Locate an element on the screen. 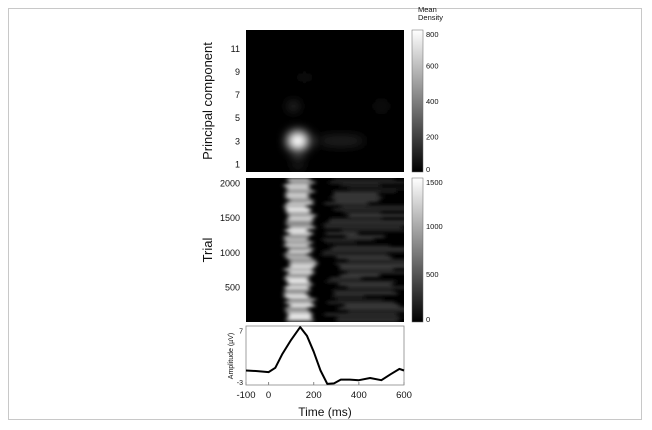  colorbar-title: Density is located at coordinates (430, 17).